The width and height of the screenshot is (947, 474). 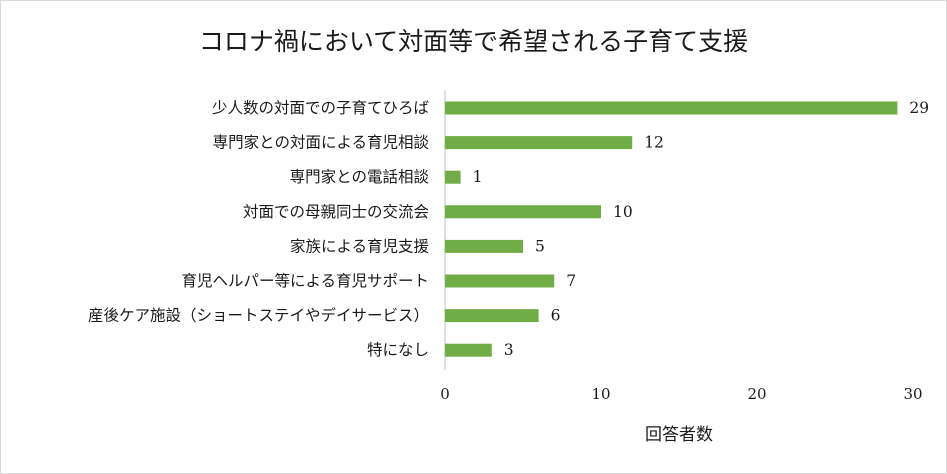 I want to click on data-label: 7, so click(x=571, y=281).